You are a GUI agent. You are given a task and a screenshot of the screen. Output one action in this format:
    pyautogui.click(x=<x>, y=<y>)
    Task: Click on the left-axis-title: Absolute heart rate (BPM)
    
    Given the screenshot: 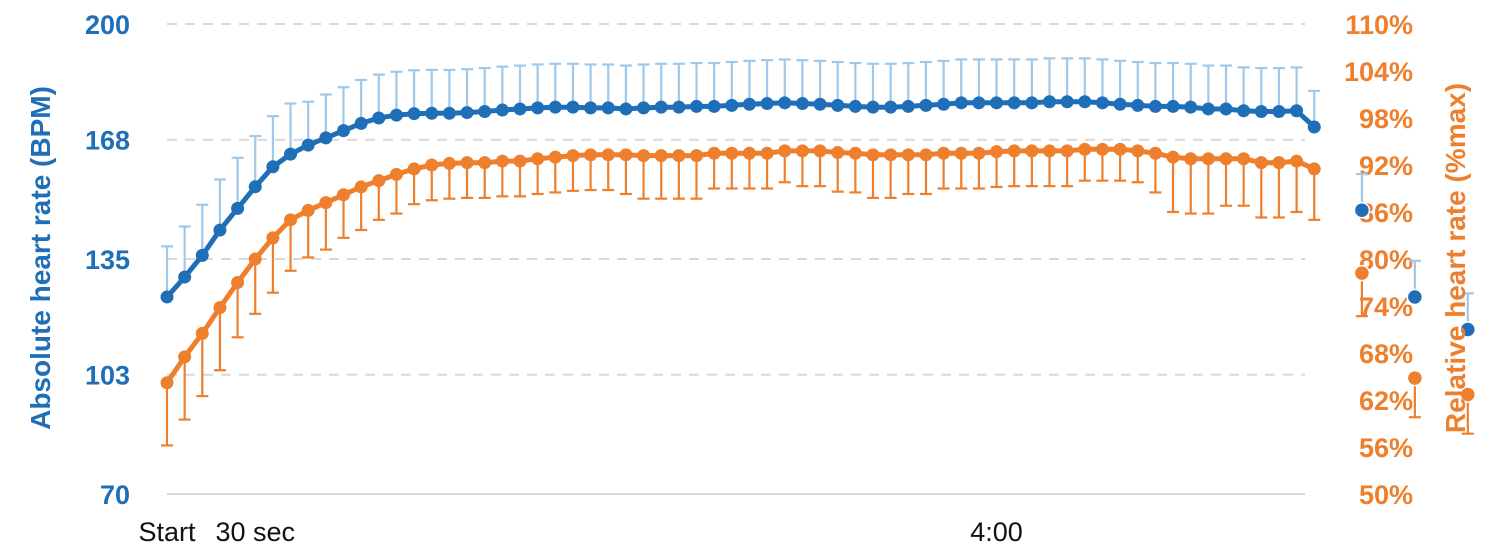 What is the action you would take?
    pyautogui.click(x=40, y=258)
    